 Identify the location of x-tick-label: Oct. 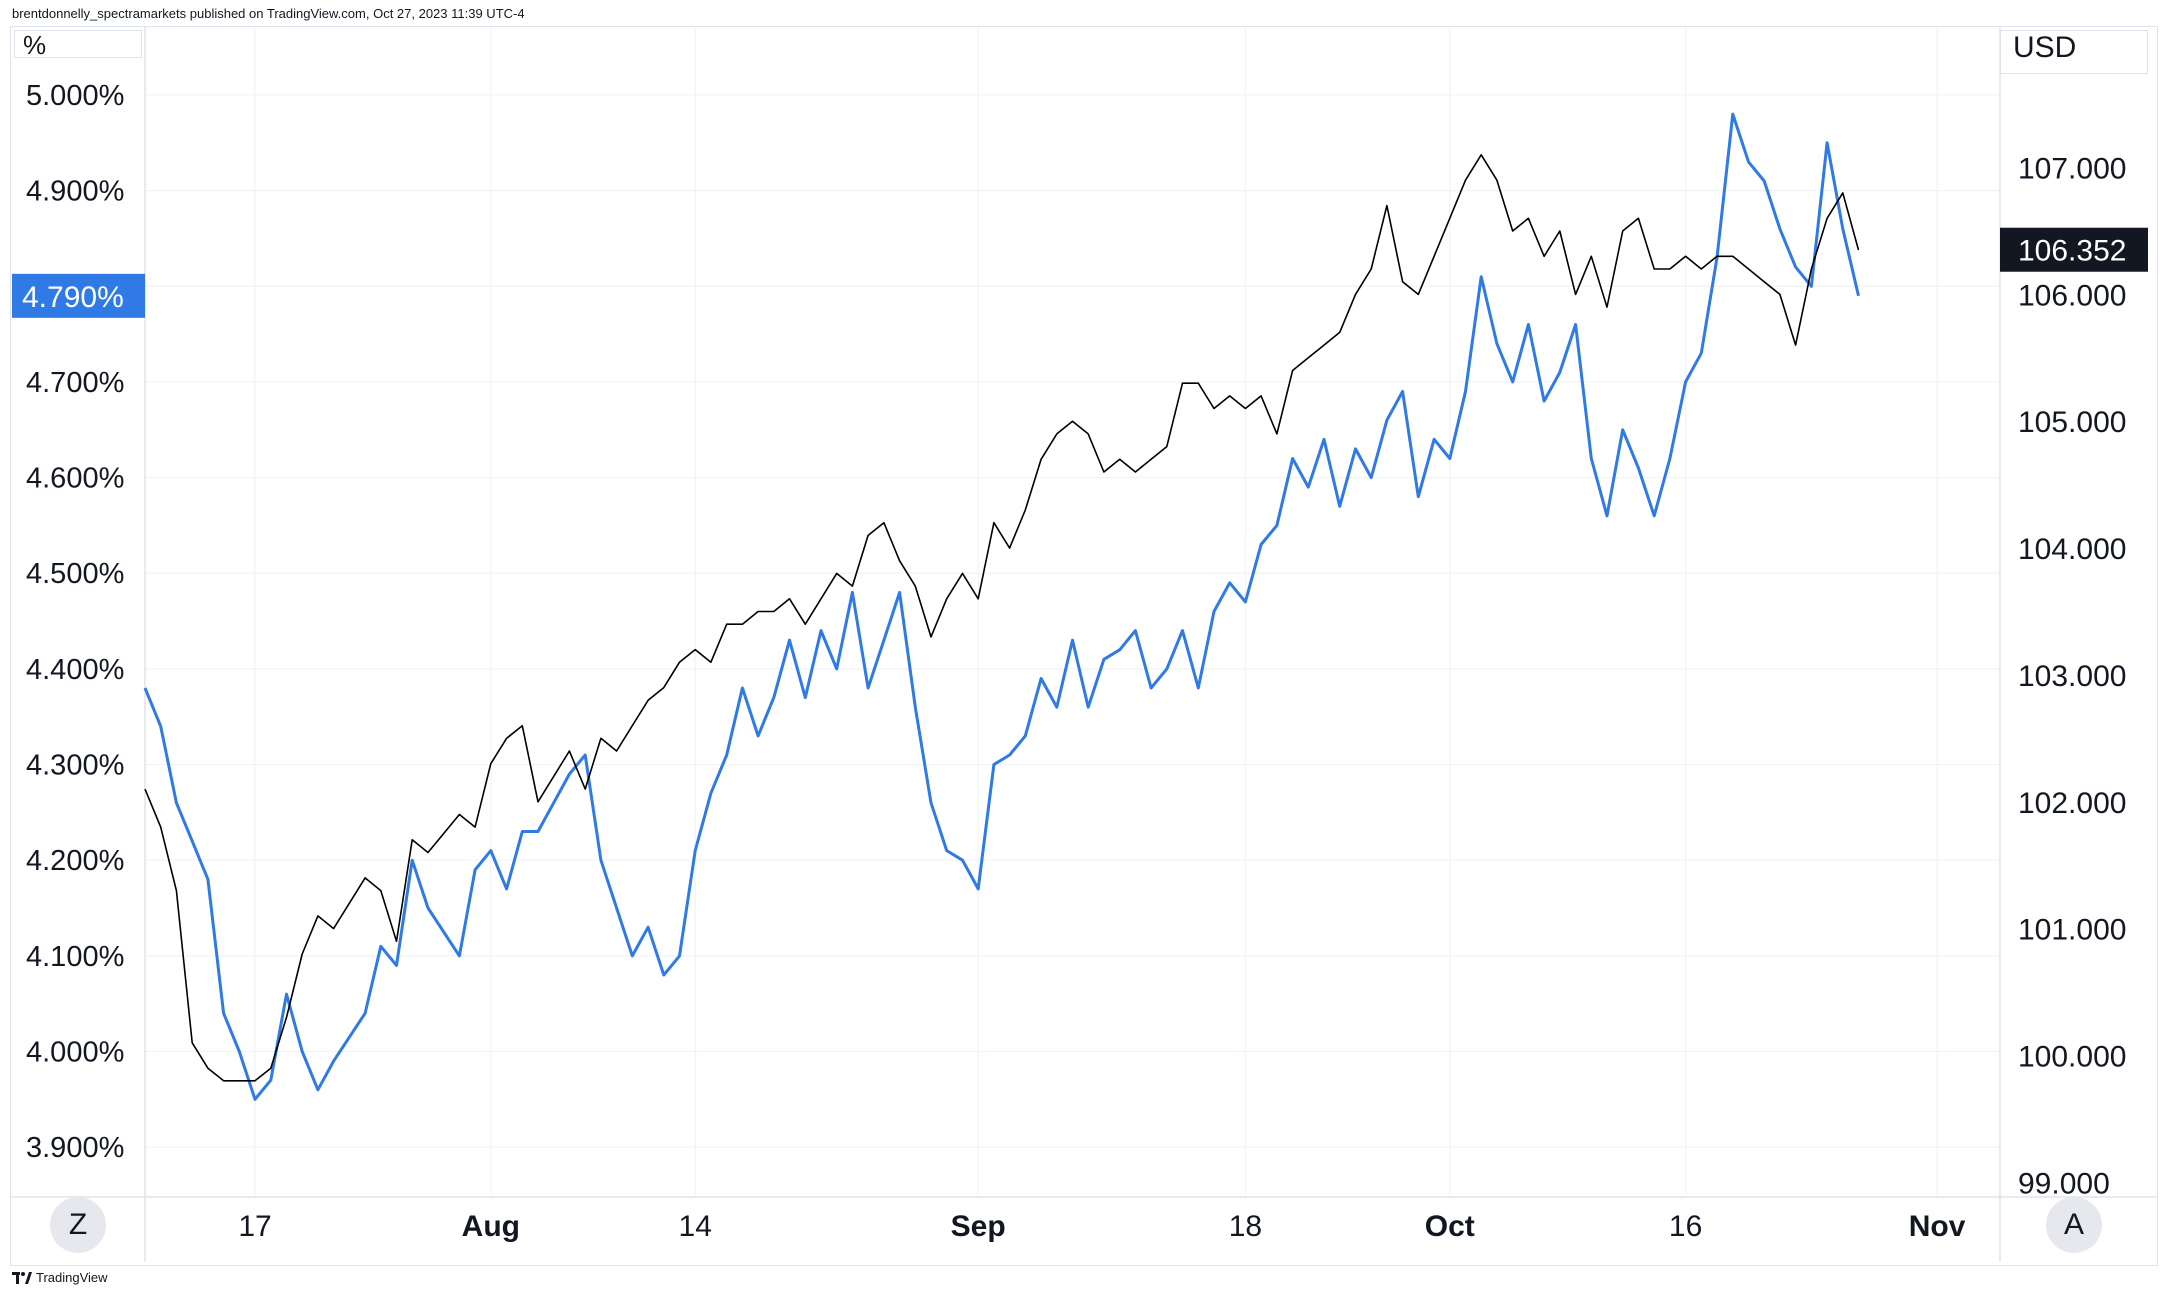
(1450, 1226).